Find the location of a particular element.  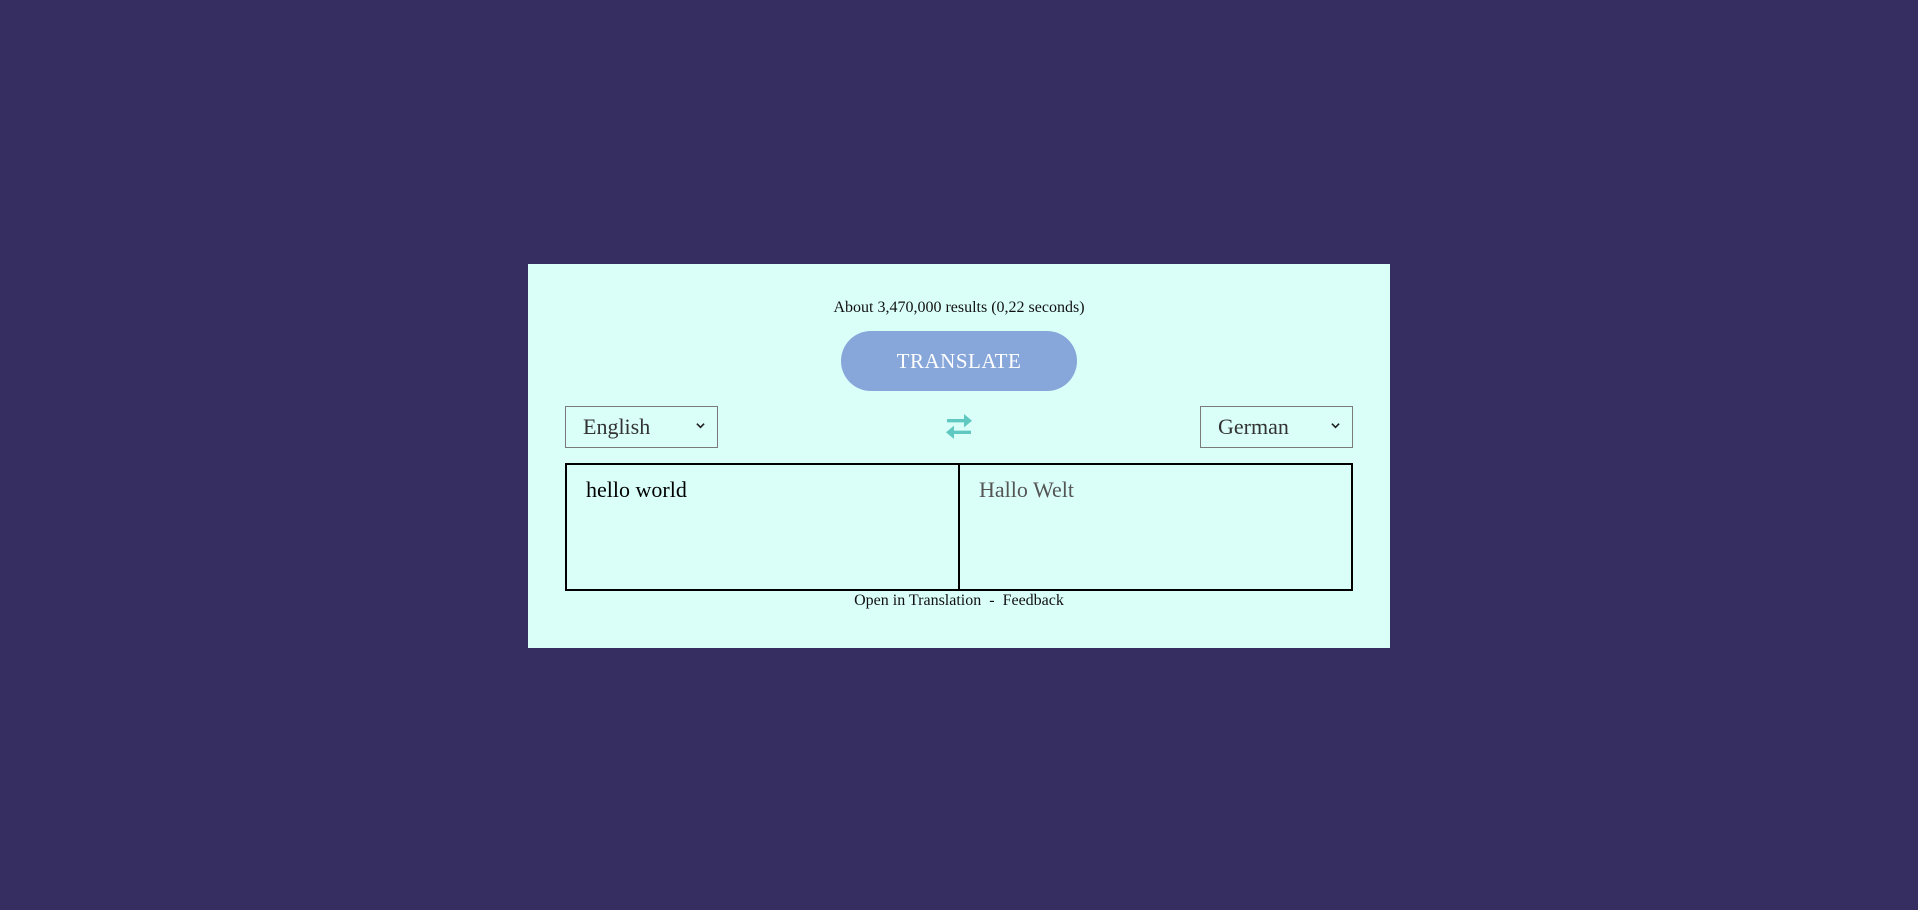

swap-languages-button is located at coordinates (959, 427).